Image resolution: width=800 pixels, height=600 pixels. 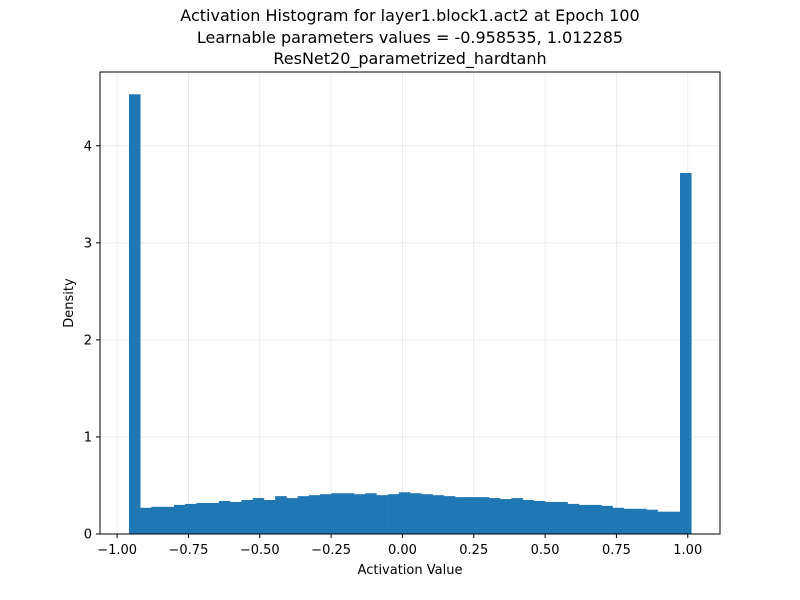 I want to click on x-axis-label: Activation Value, so click(x=410, y=570).